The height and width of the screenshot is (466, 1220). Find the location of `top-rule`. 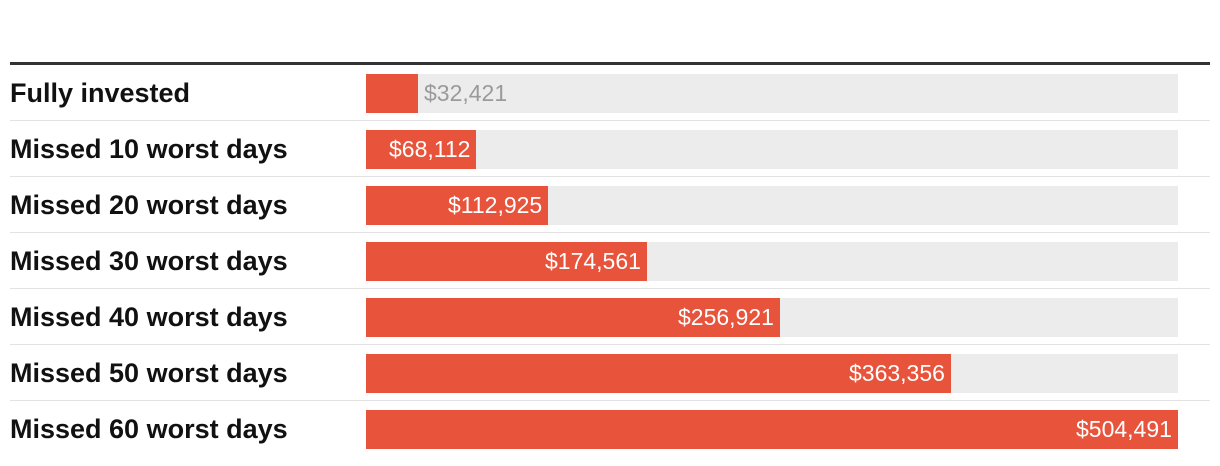

top-rule is located at coordinates (610, 63).